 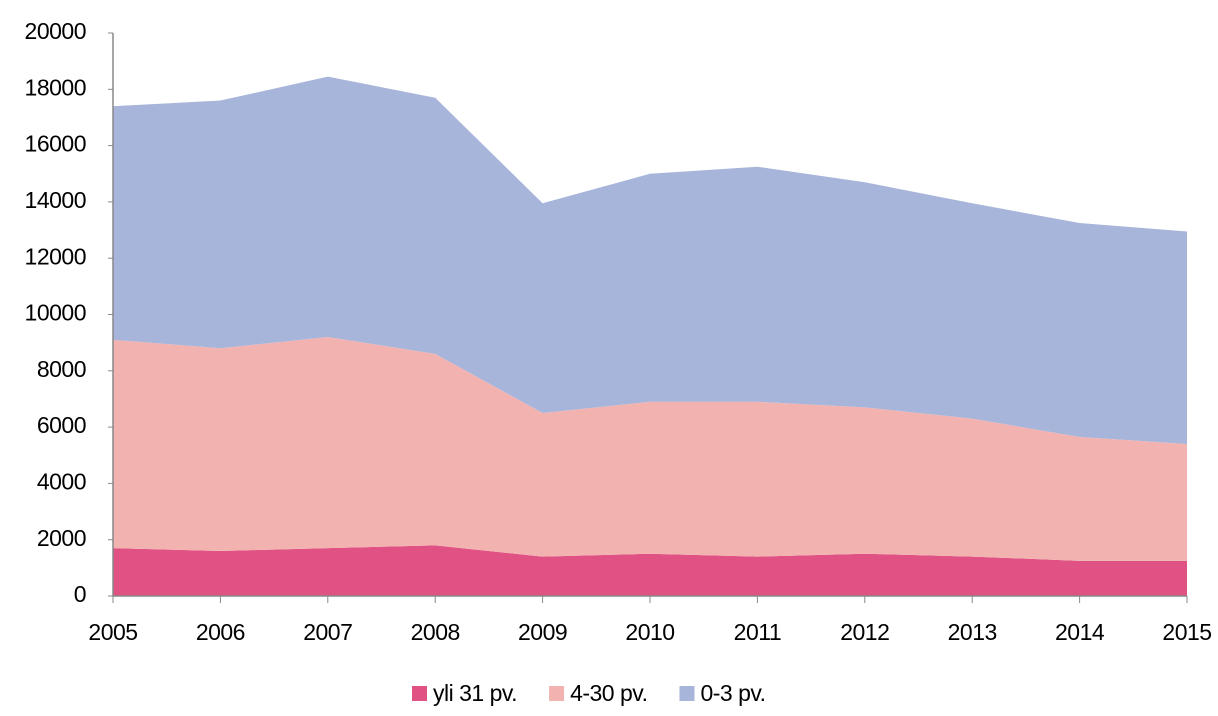 What do you see at coordinates (972, 632) in the screenshot?
I see `x-tick-label: 2013` at bounding box center [972, 632].